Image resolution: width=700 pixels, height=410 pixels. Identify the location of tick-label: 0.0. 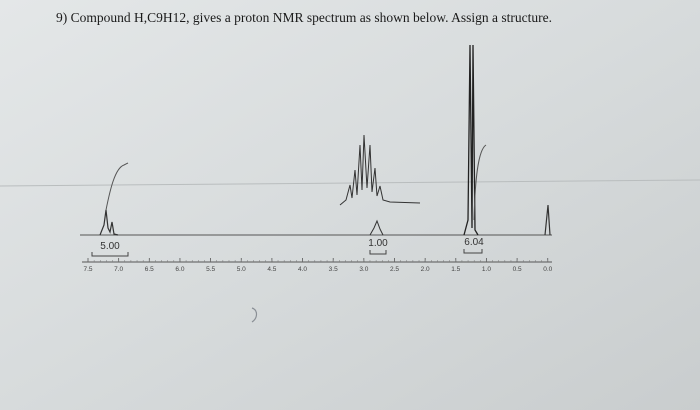
(547, 269).